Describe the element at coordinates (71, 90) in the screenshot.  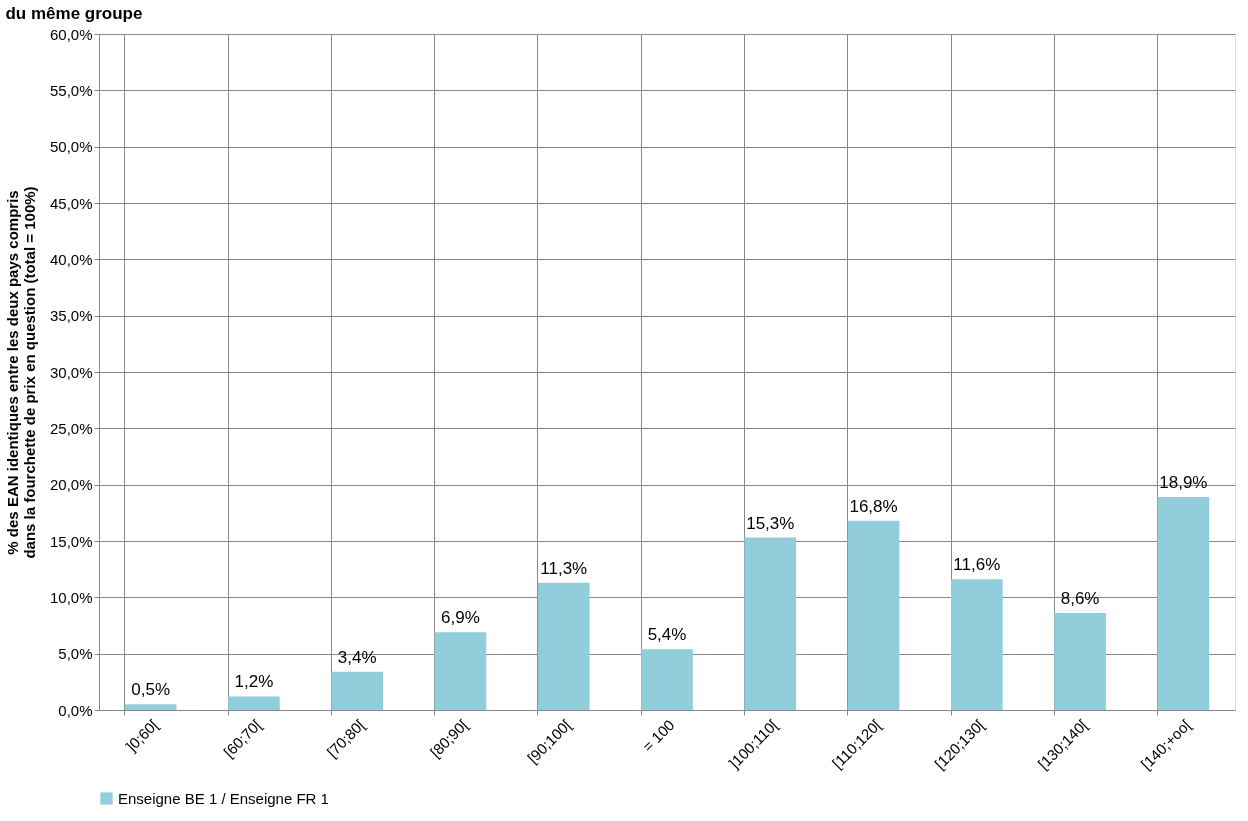
I see `y-tick-label: 55,0%` at that location.